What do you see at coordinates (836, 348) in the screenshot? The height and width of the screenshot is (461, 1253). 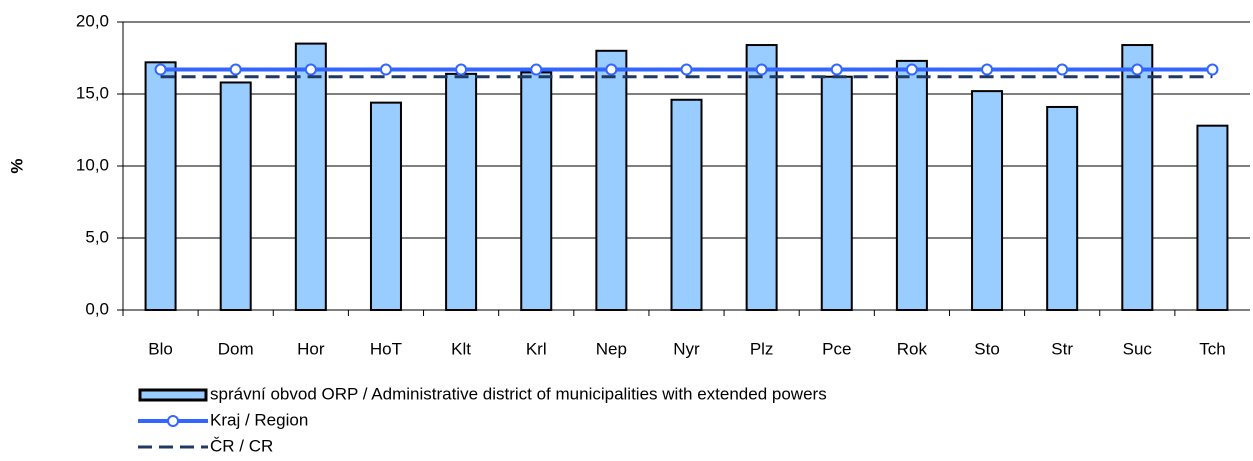 I see `x-tick-label: Pce` at bounding box center [836, 348].